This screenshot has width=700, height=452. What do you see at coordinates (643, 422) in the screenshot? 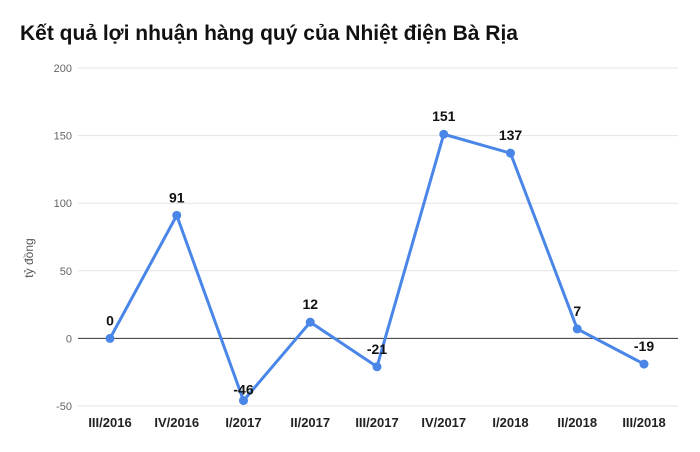
I see `x-tick-label: III/2018` at bounding box center [643, 422].